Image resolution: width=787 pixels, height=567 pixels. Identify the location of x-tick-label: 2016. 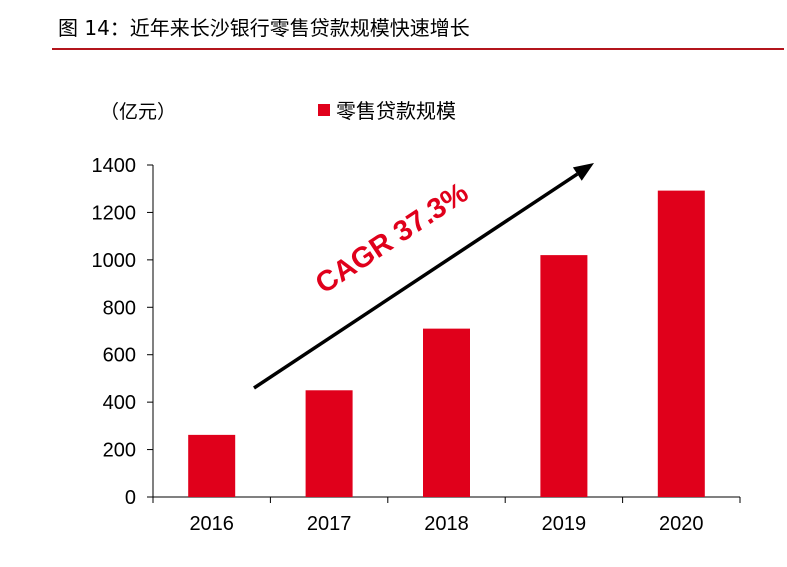
(211, 524).